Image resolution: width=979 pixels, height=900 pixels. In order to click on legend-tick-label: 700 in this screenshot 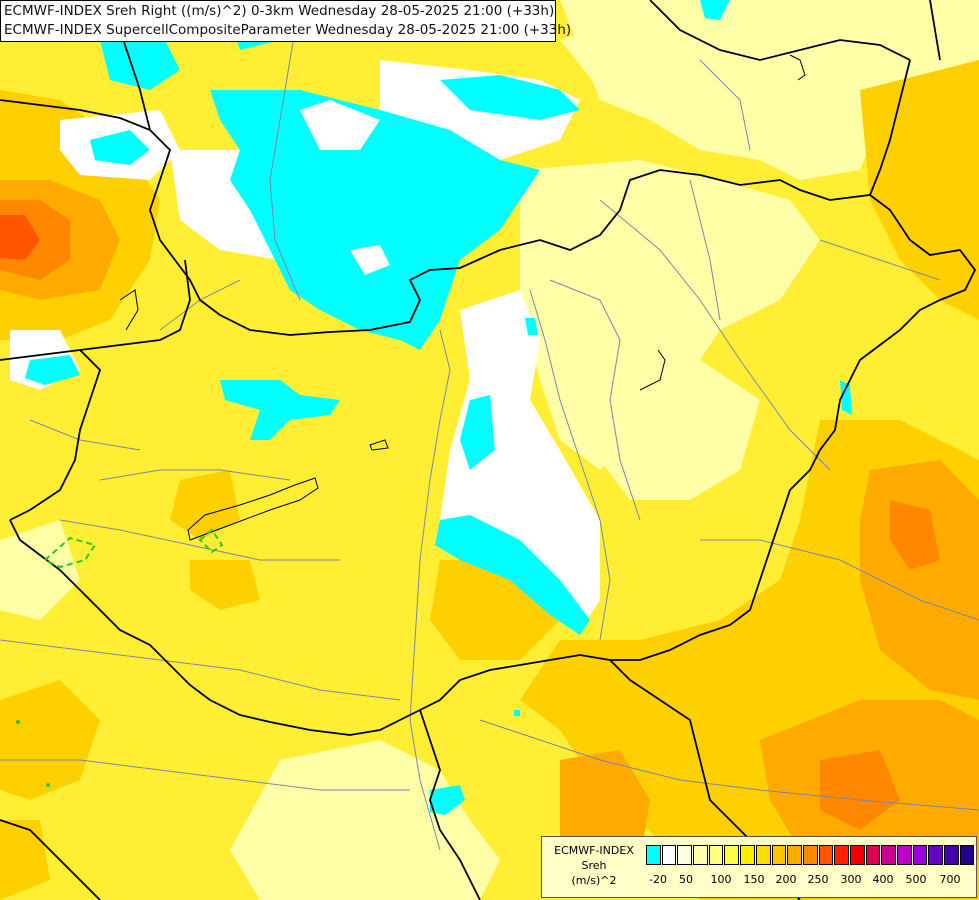, I will do `click(950, 879)`.